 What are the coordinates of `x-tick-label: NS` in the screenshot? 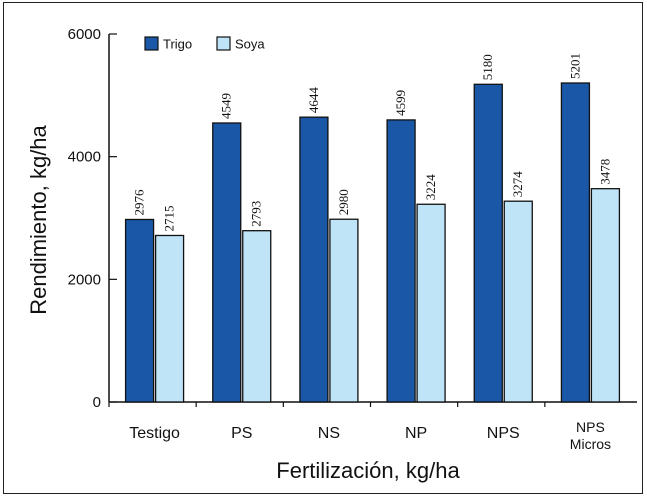 It's located at (329, 433).